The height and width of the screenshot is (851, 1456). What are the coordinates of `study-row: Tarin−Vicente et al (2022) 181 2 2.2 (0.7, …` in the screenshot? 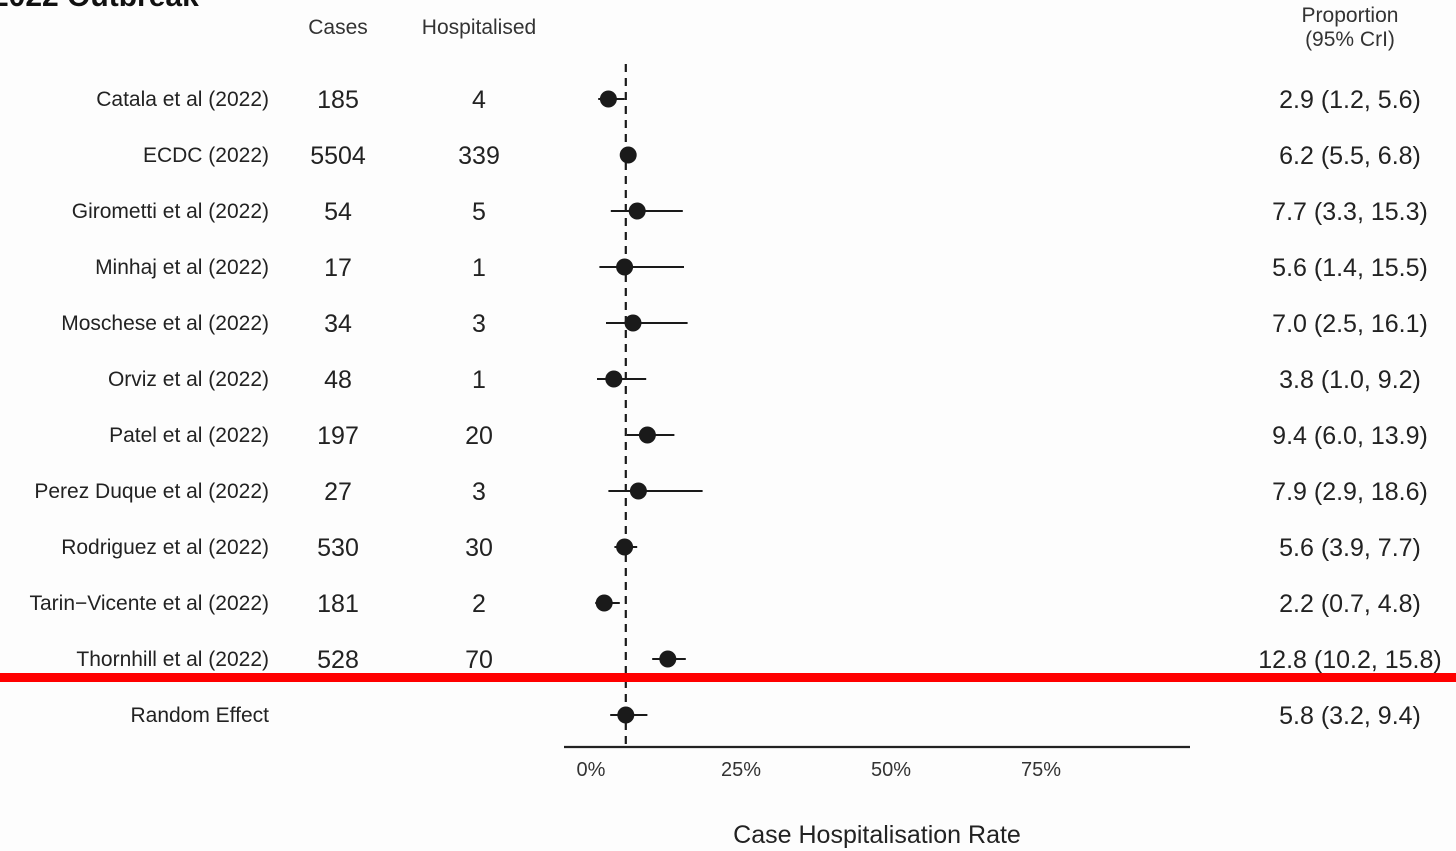 It's located at (724, 604).